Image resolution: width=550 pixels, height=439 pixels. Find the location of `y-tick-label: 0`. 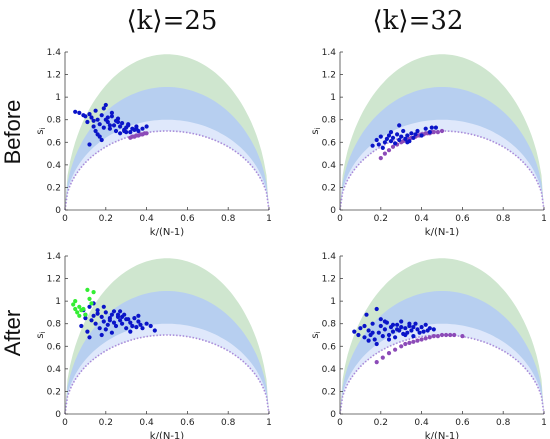

y-tick-label: 0 is located at coordinates (58, 211).